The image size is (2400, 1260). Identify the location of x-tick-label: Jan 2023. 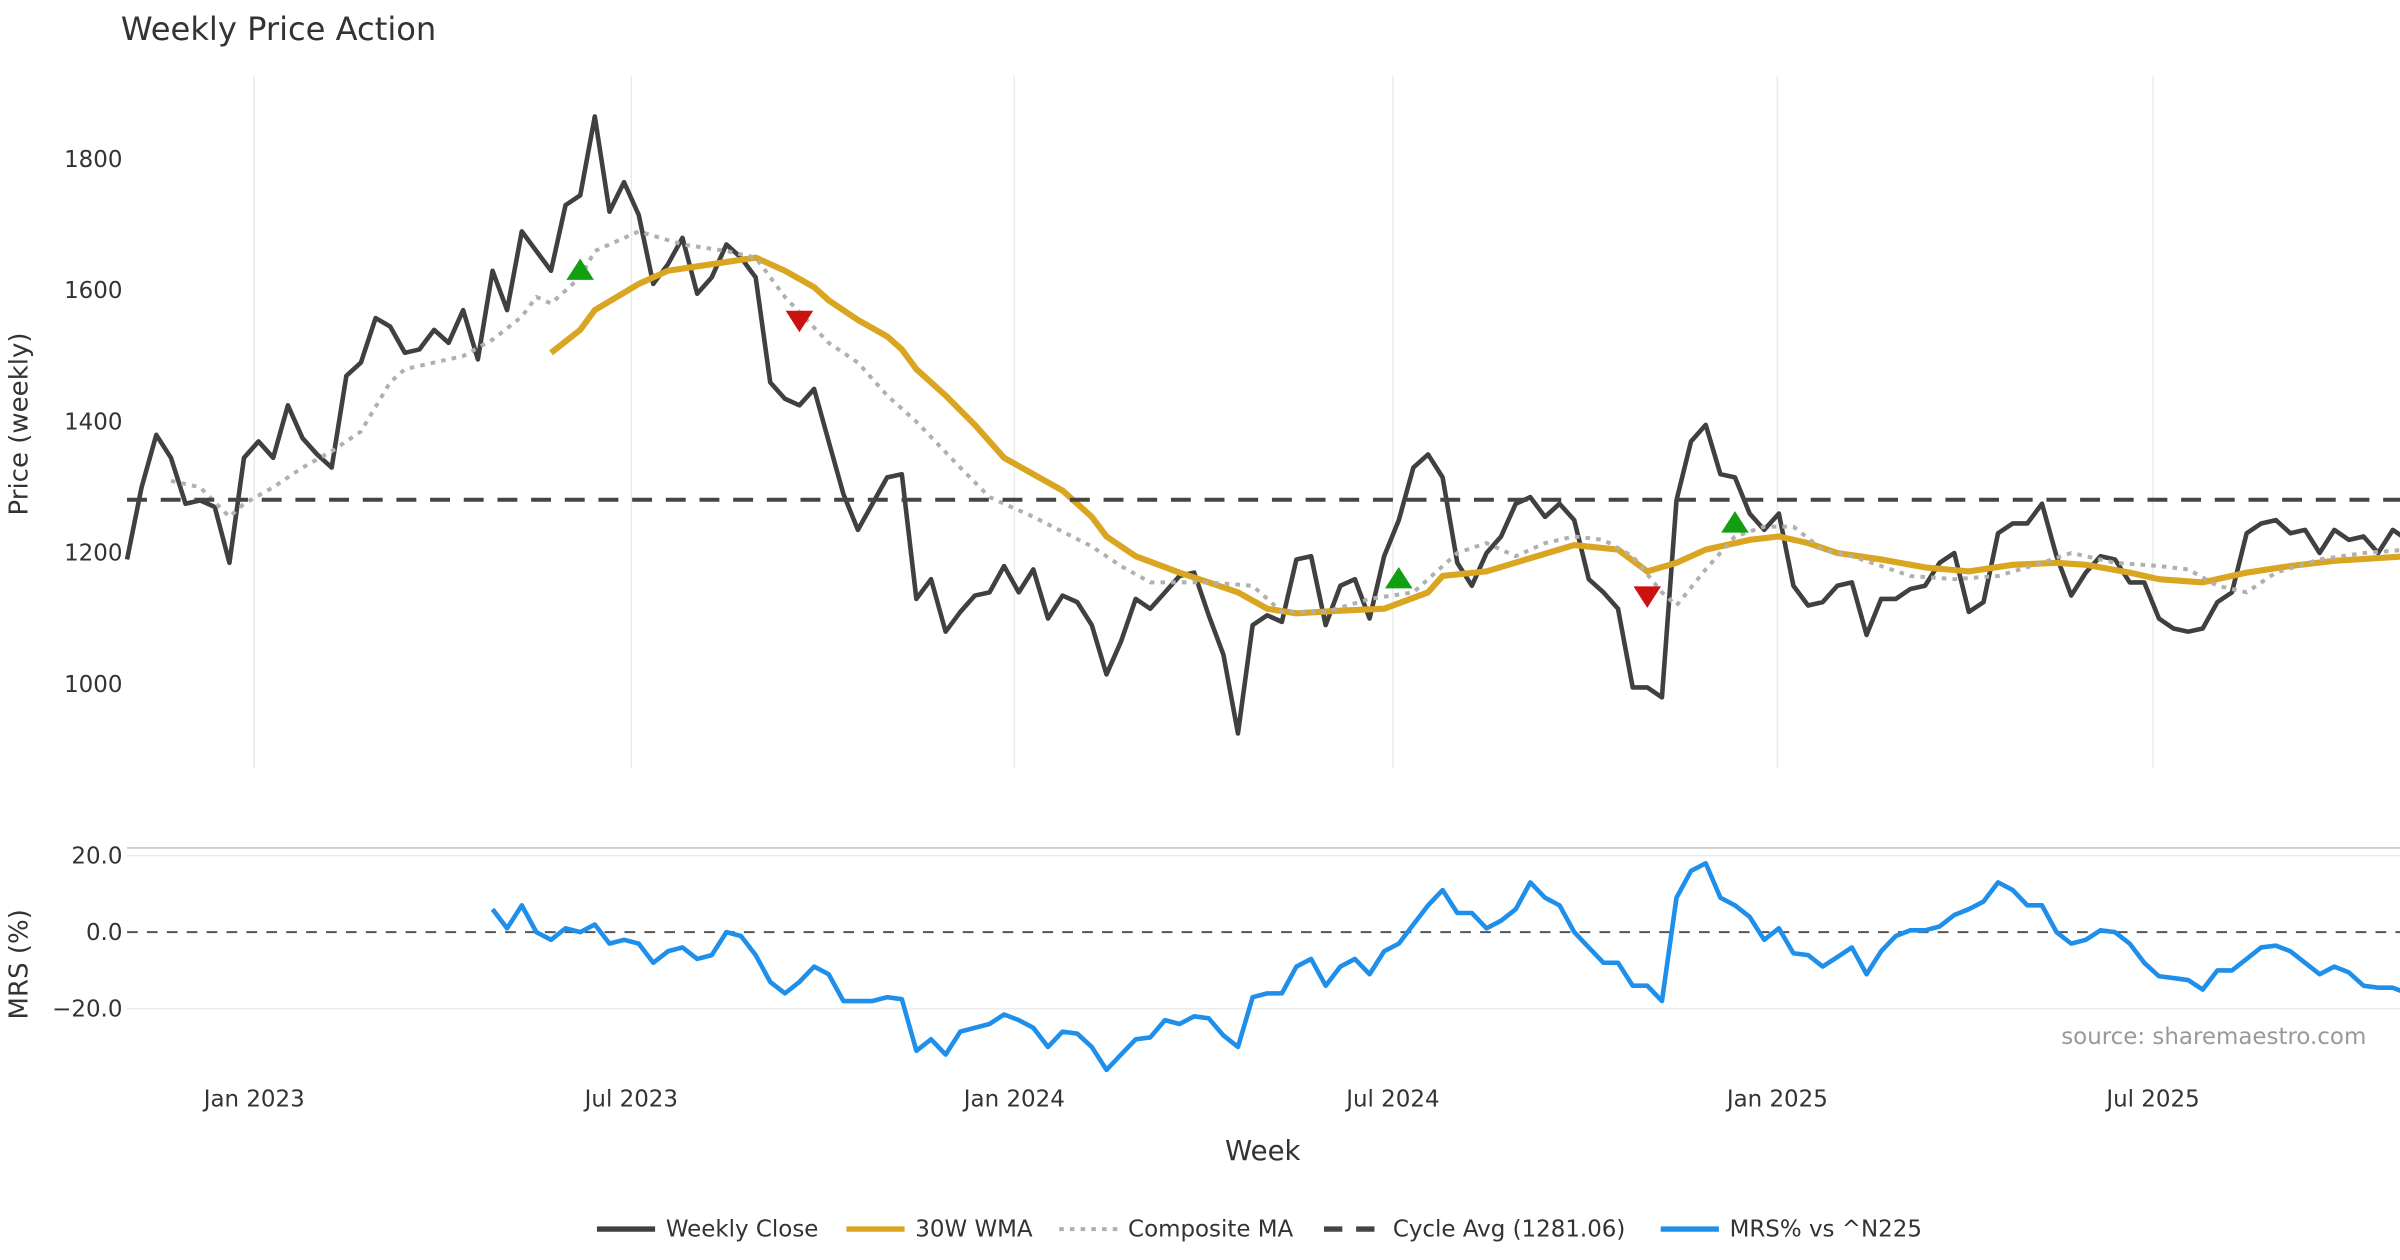
(253, 1100).